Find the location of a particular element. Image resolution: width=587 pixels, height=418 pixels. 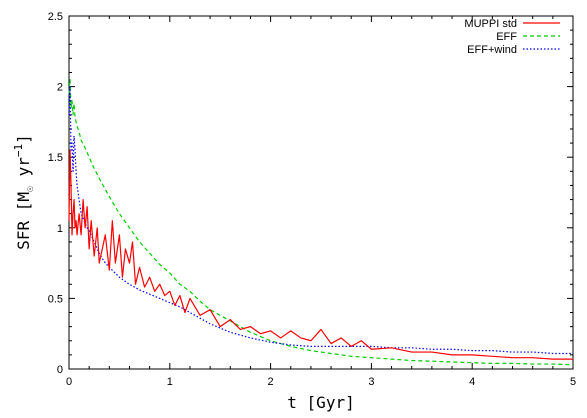

y-axis-label-sub: ☉ is located at coordinates (30, 189).